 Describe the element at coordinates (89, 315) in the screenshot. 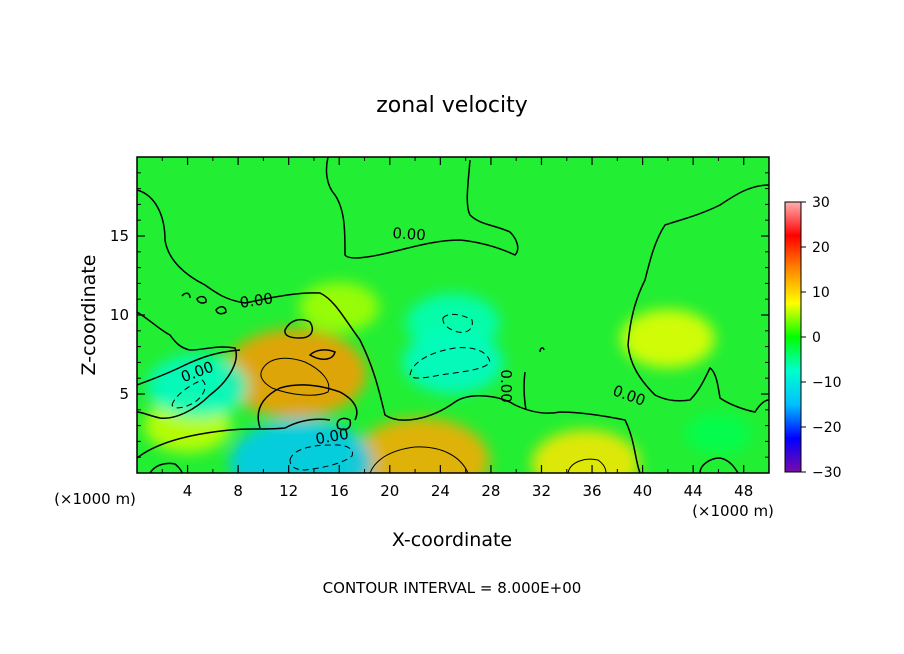

I see `y-axis-label: Z-coordinate` at that location.